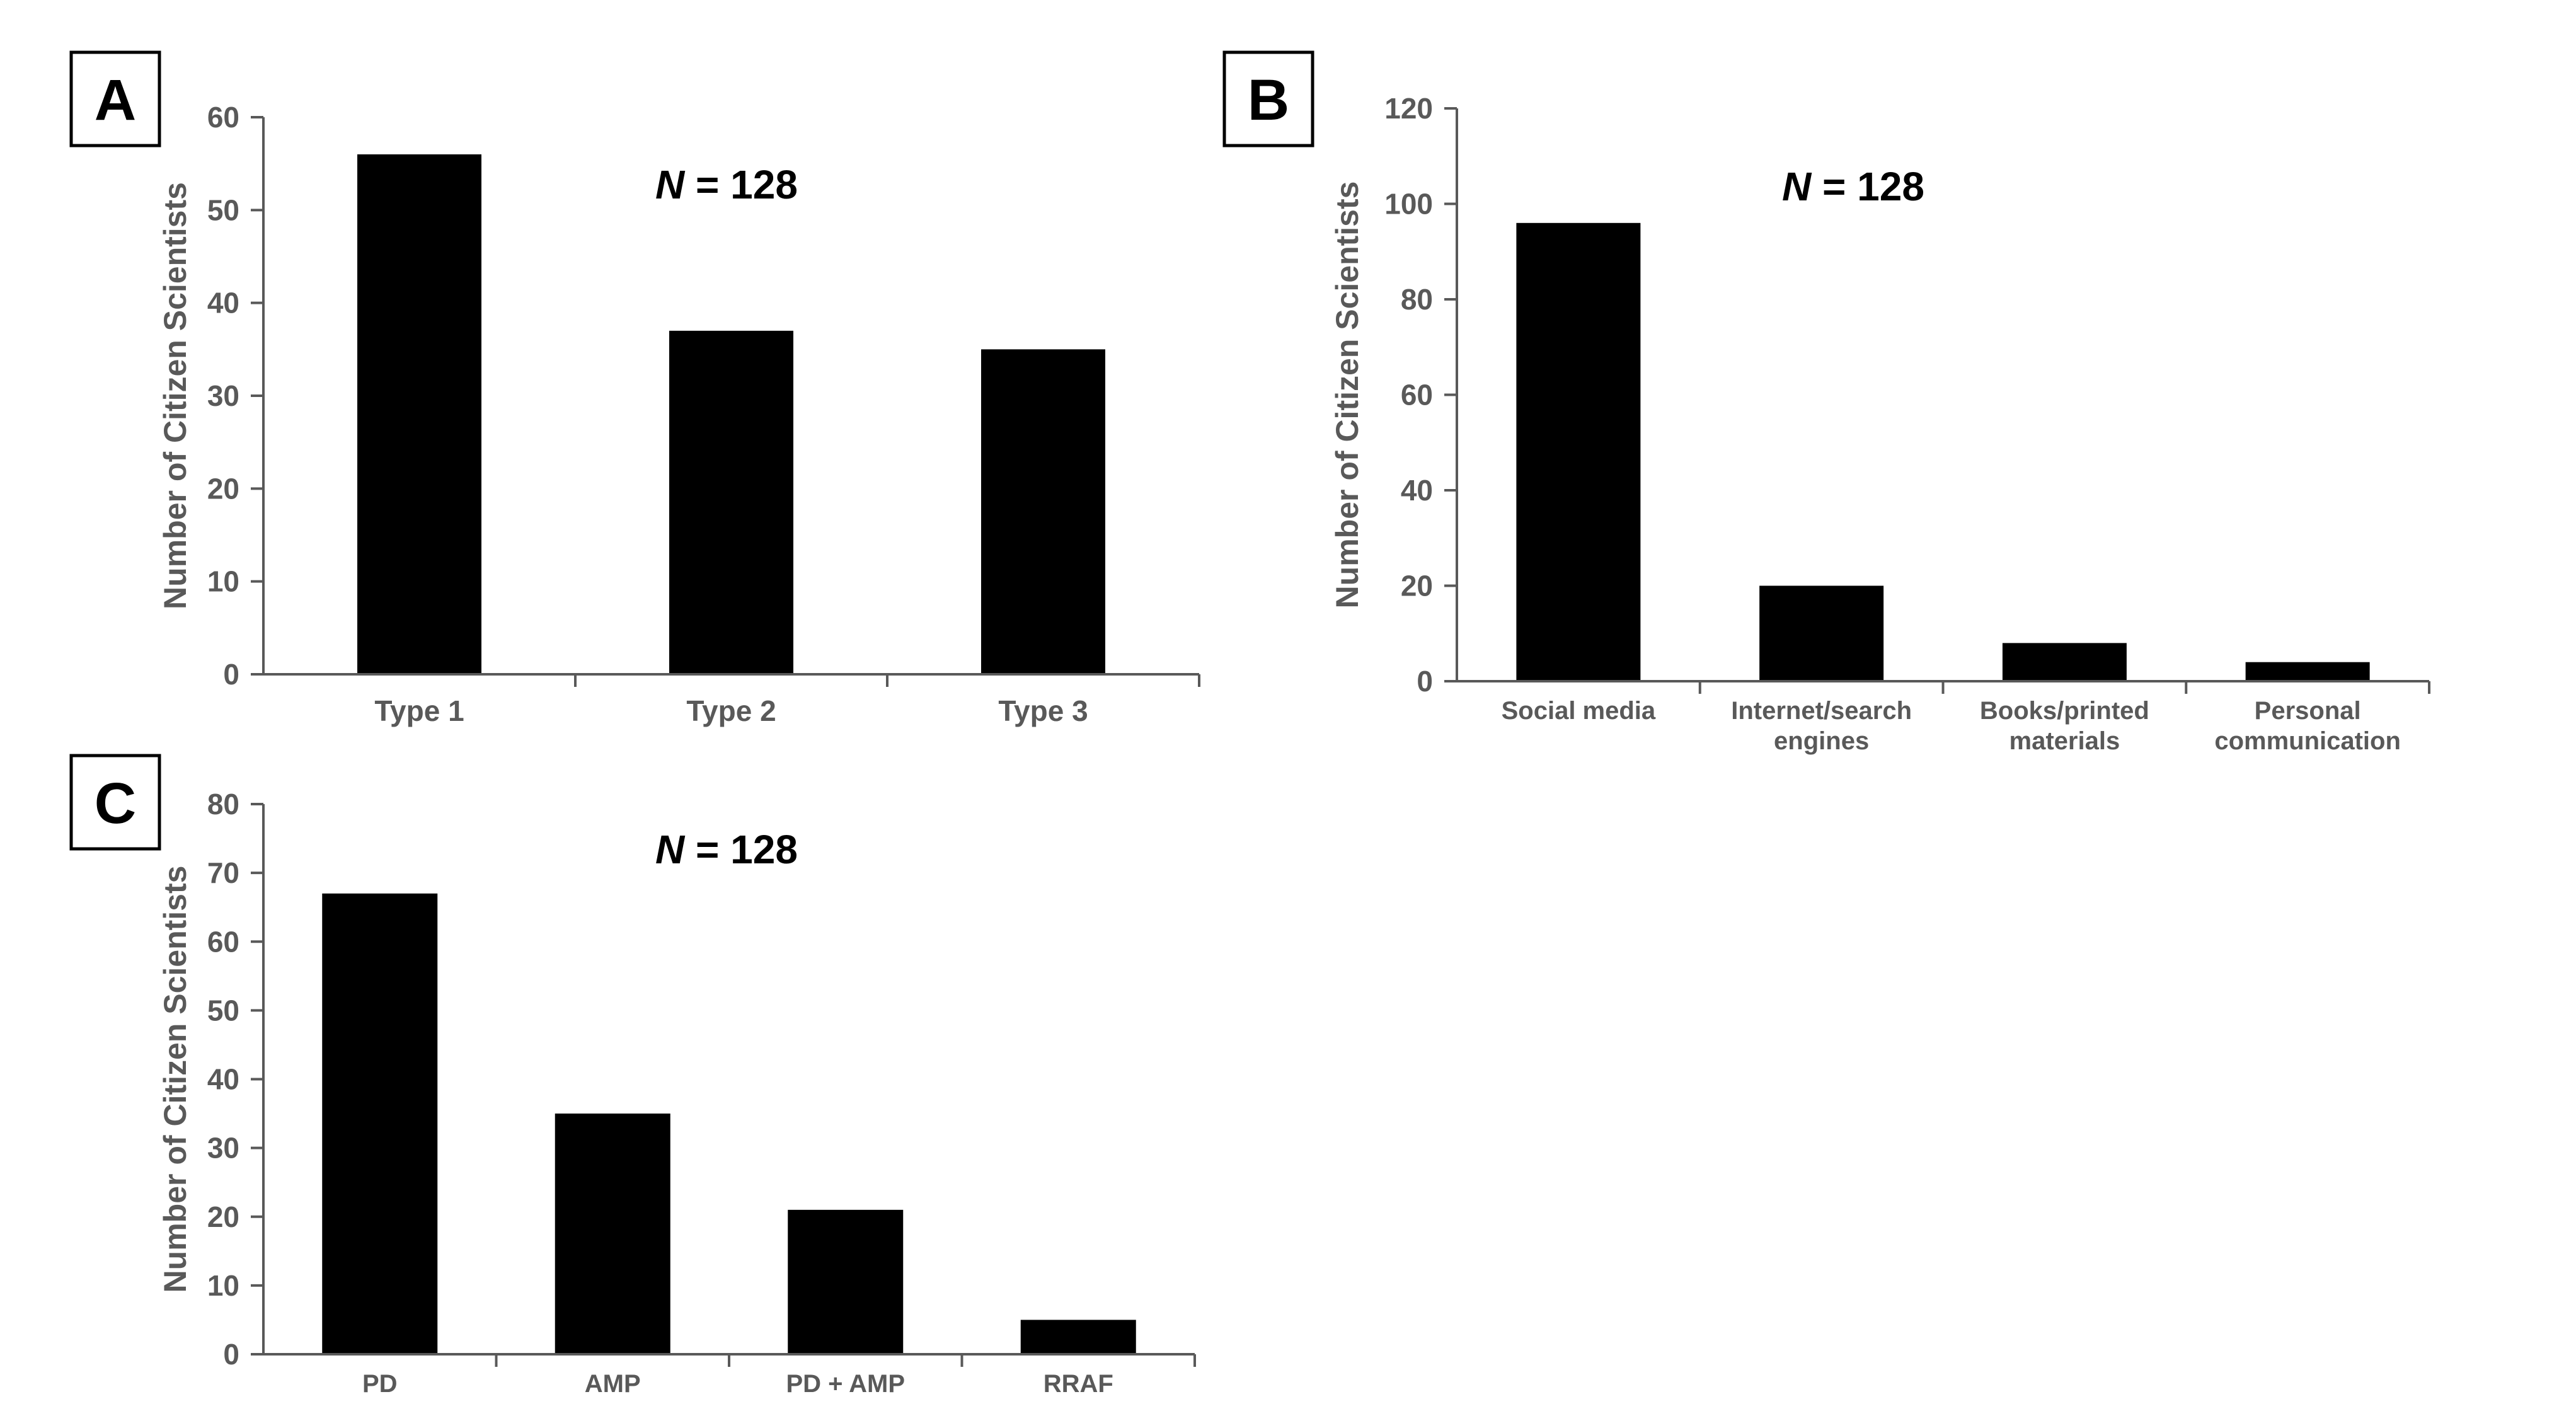  What do you see at coordinates (741, 850) in the screenshot?
I see `panel-c-n-value: = 128` at bounding box center [741, 850].